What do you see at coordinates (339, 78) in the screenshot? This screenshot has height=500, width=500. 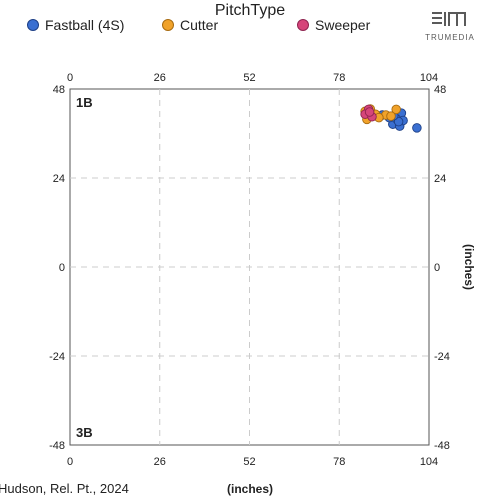 I see `x-tick-label-top: 78` at bounding box center [339, 78].